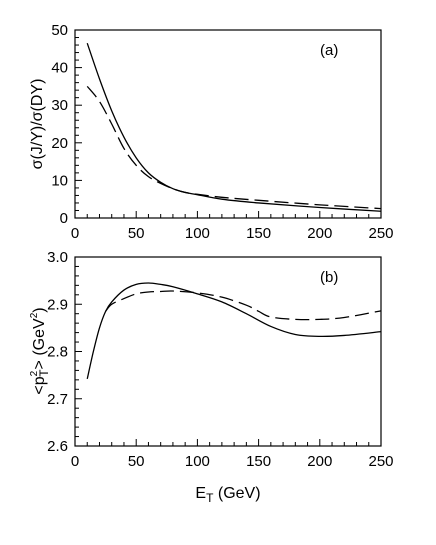 The image size is (436, 545). What do you see at coordinates (44, 373) in the screenshot?
I see `panel-b-ylabel-sub: T` at bounding box center [44, 373].